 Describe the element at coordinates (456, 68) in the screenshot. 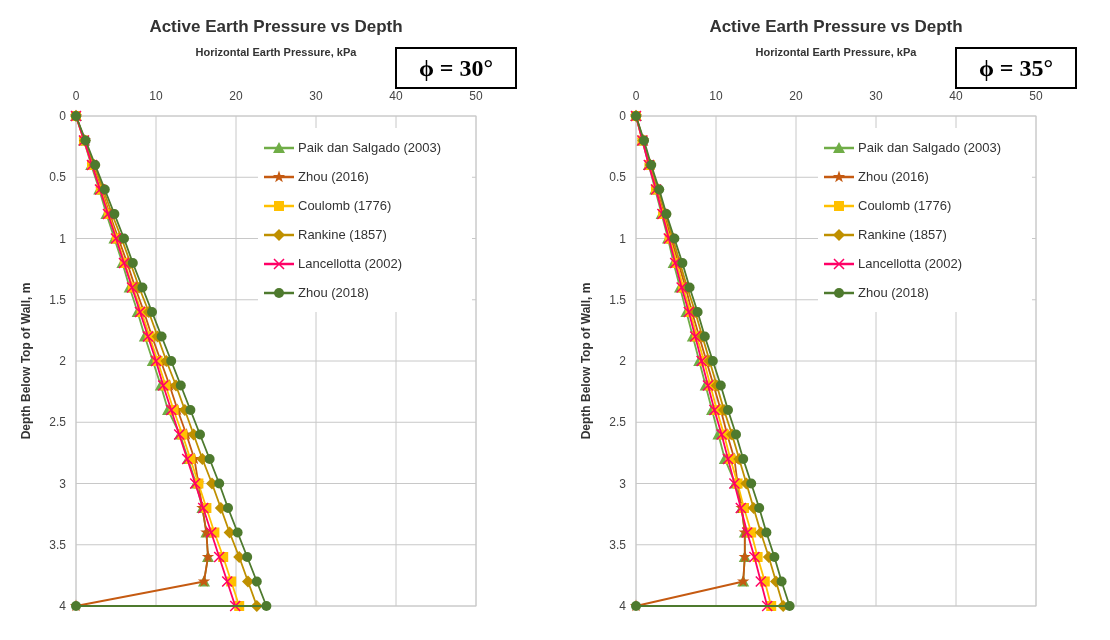

I see `text: ϕ = 30°` at that location.